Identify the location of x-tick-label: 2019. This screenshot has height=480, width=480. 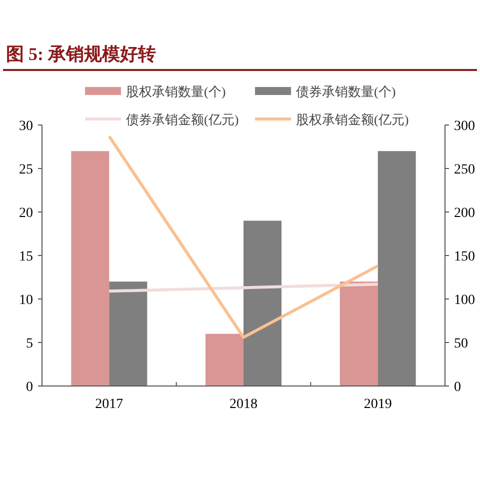
(378, 404).